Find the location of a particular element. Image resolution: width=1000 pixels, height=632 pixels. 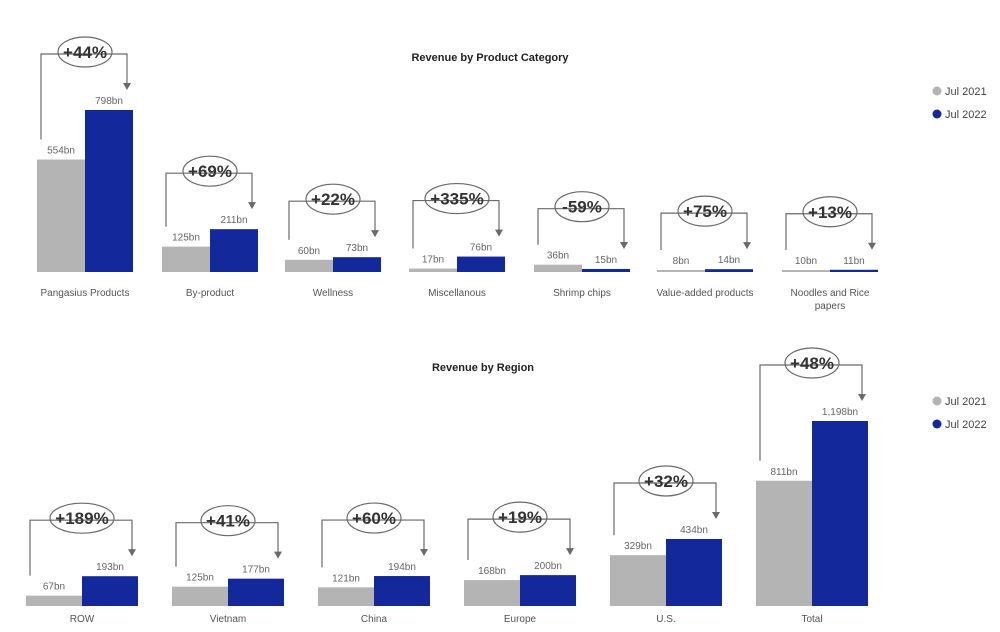

data-label-jul-2021: 554bn is located at coordinates (61, 151).